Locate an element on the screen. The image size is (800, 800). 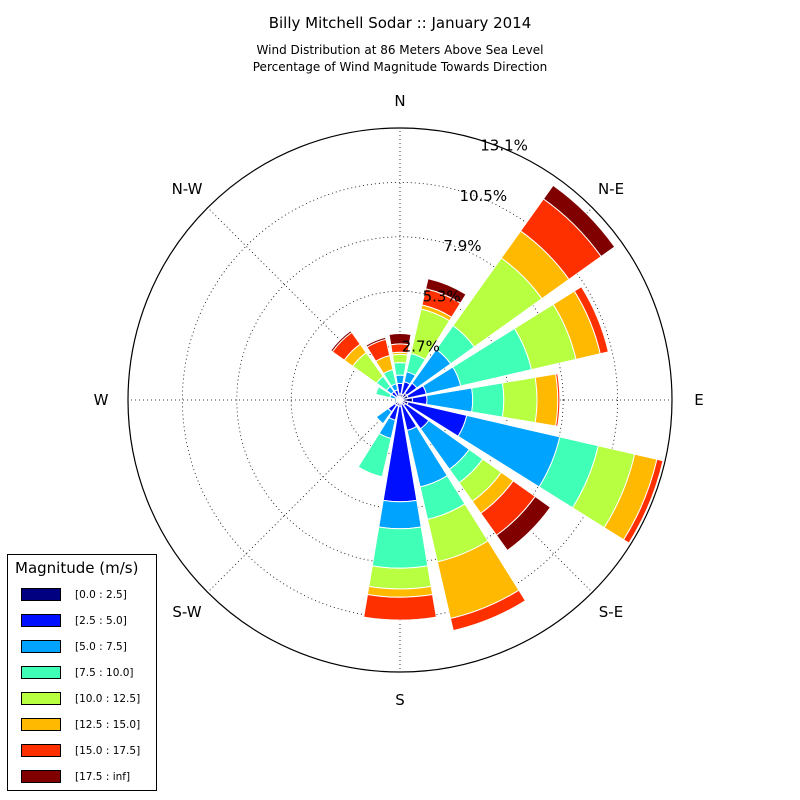
direction-label-ne: N-E is located at coordinates (611, 189).